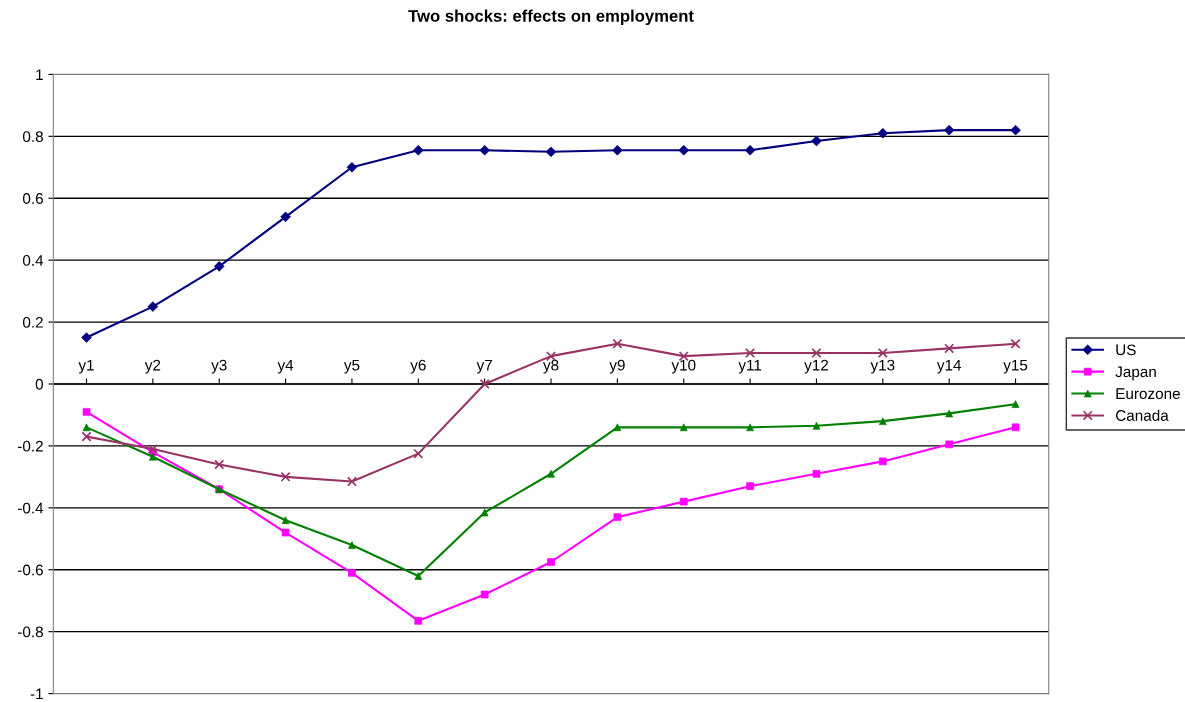 This screenshot has height=702, width=1185. What do you see at coordinates (683, 366) in the screenshot?
I see `x-tick-label: y10` at bounding box center [683, 366].